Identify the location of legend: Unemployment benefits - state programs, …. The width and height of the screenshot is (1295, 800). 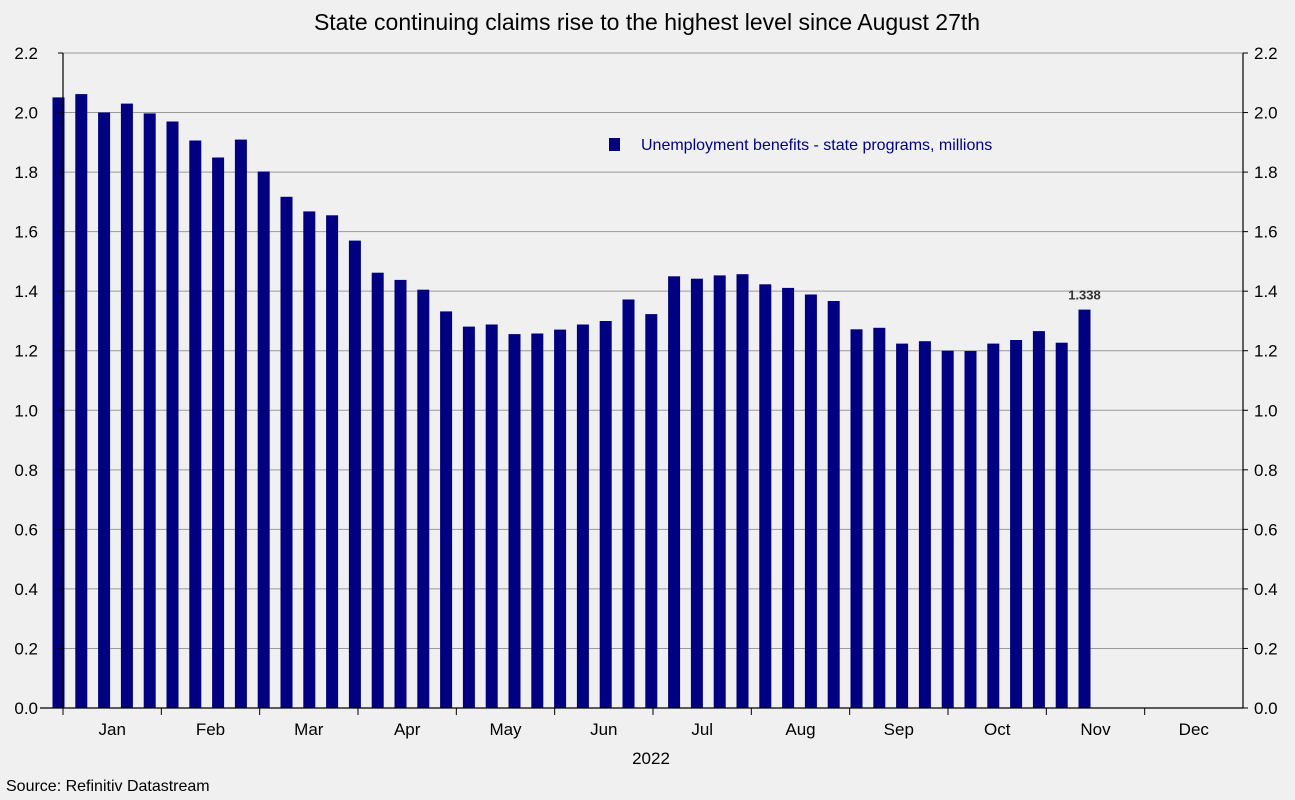
(800, 145).